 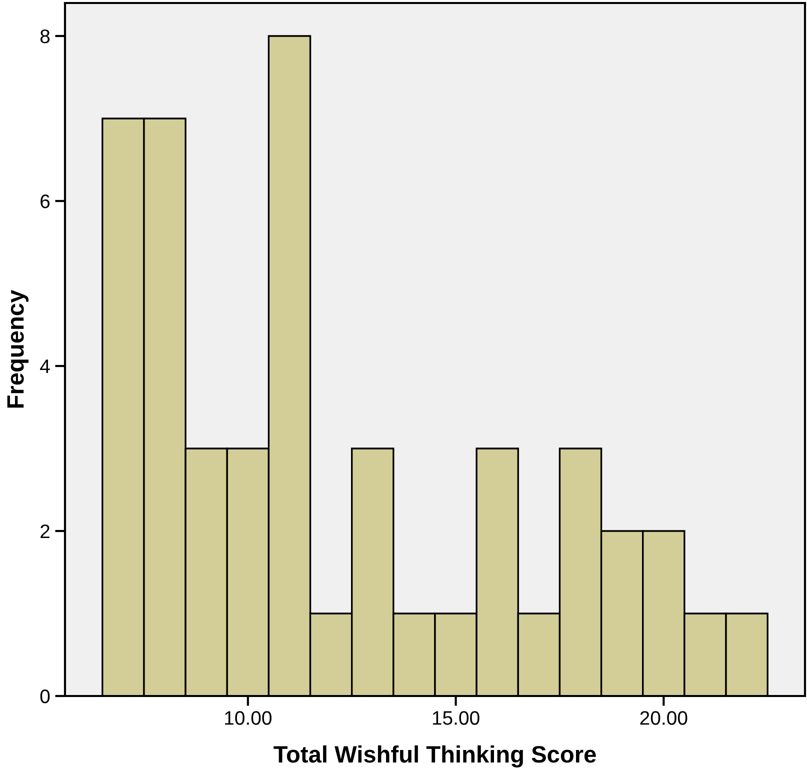 I want to click on x-tick-label: 15.00, so click(x=456, y=718).